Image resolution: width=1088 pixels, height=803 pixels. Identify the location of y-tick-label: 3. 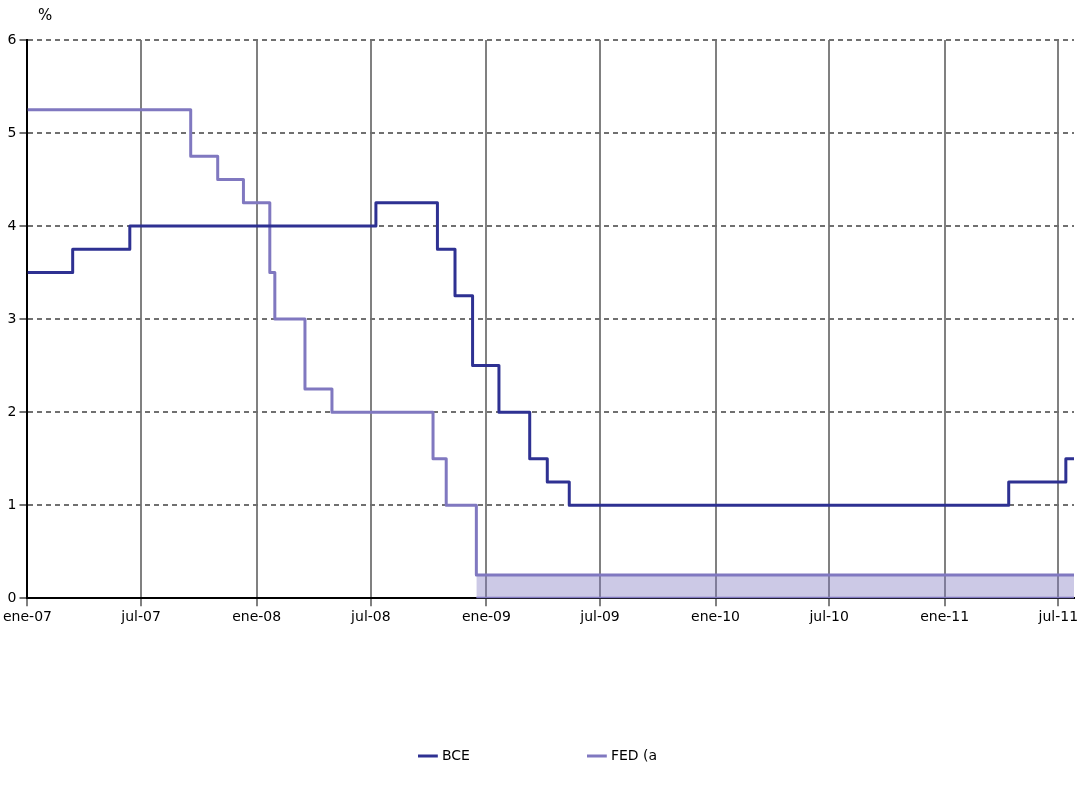
(12, 317).